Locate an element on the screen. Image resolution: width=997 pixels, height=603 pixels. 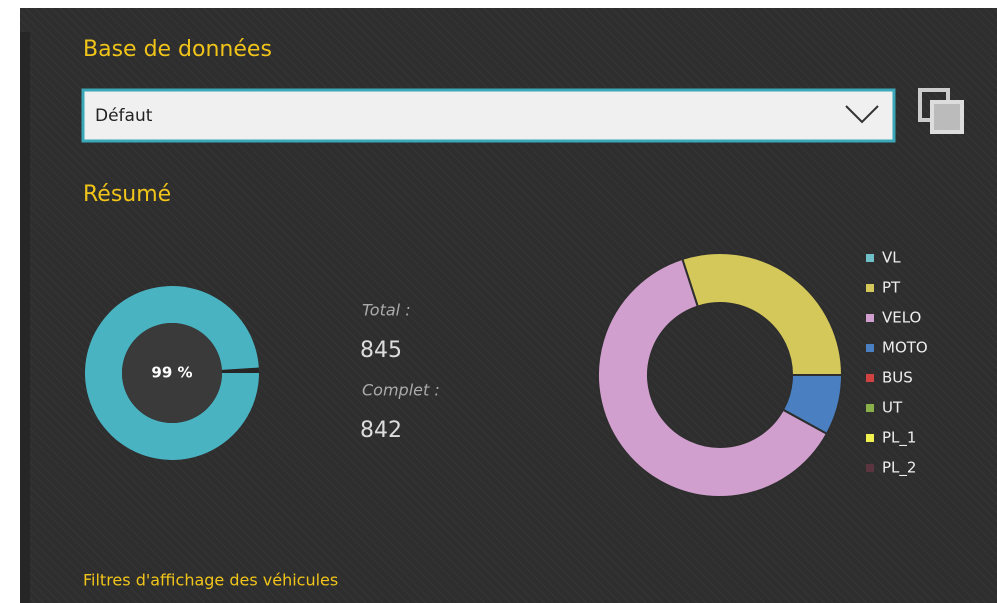
legend-label: VELO is located at coordinates (901, 318).